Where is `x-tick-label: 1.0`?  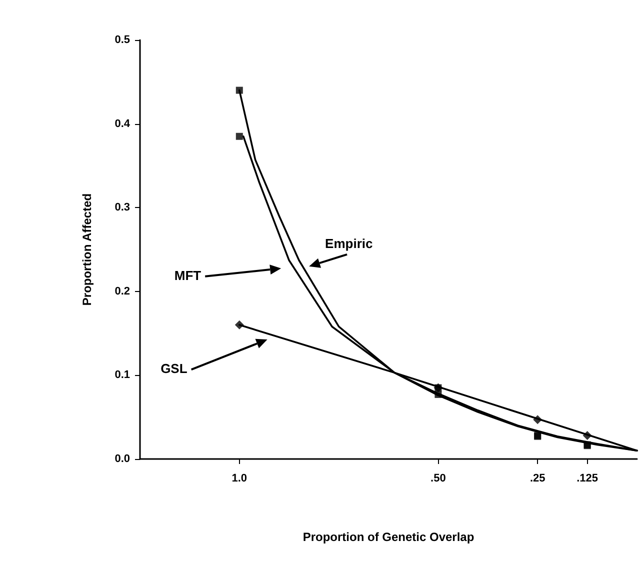 x-tick-label: 1.0 is located at coordinates (240, 478).